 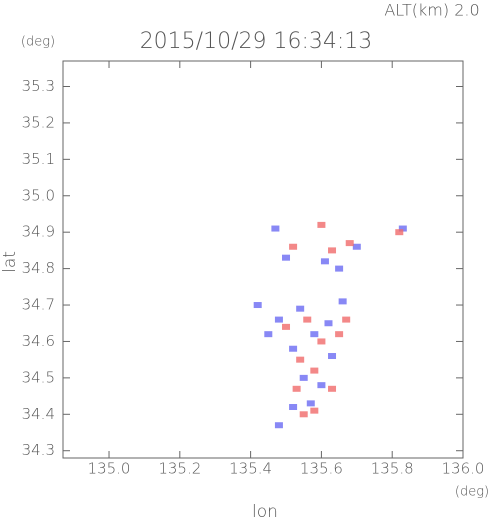 I want to click on y-tick-label: 34.9, so click(x=38, y=232).